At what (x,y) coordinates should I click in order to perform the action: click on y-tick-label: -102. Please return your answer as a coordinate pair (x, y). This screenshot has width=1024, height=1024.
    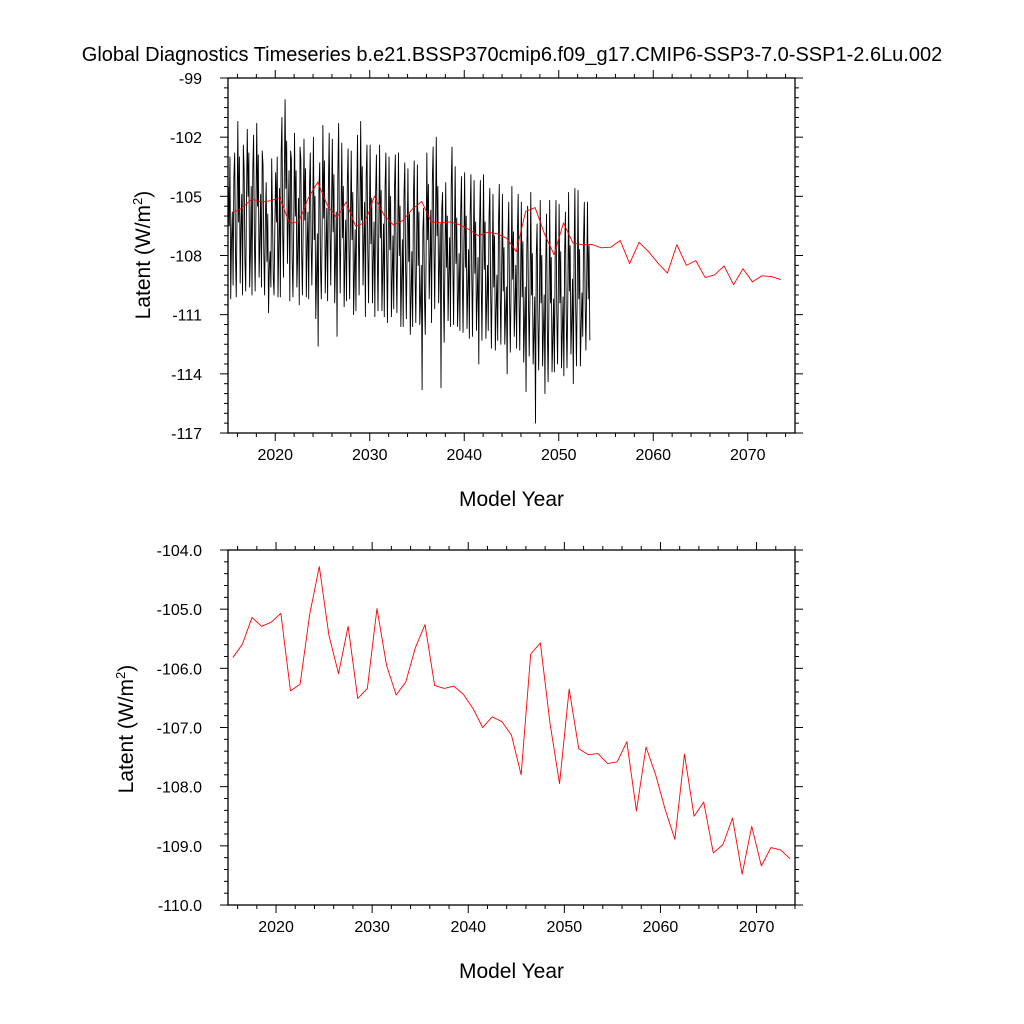
    Looking at the image, I should click on (186, 138).